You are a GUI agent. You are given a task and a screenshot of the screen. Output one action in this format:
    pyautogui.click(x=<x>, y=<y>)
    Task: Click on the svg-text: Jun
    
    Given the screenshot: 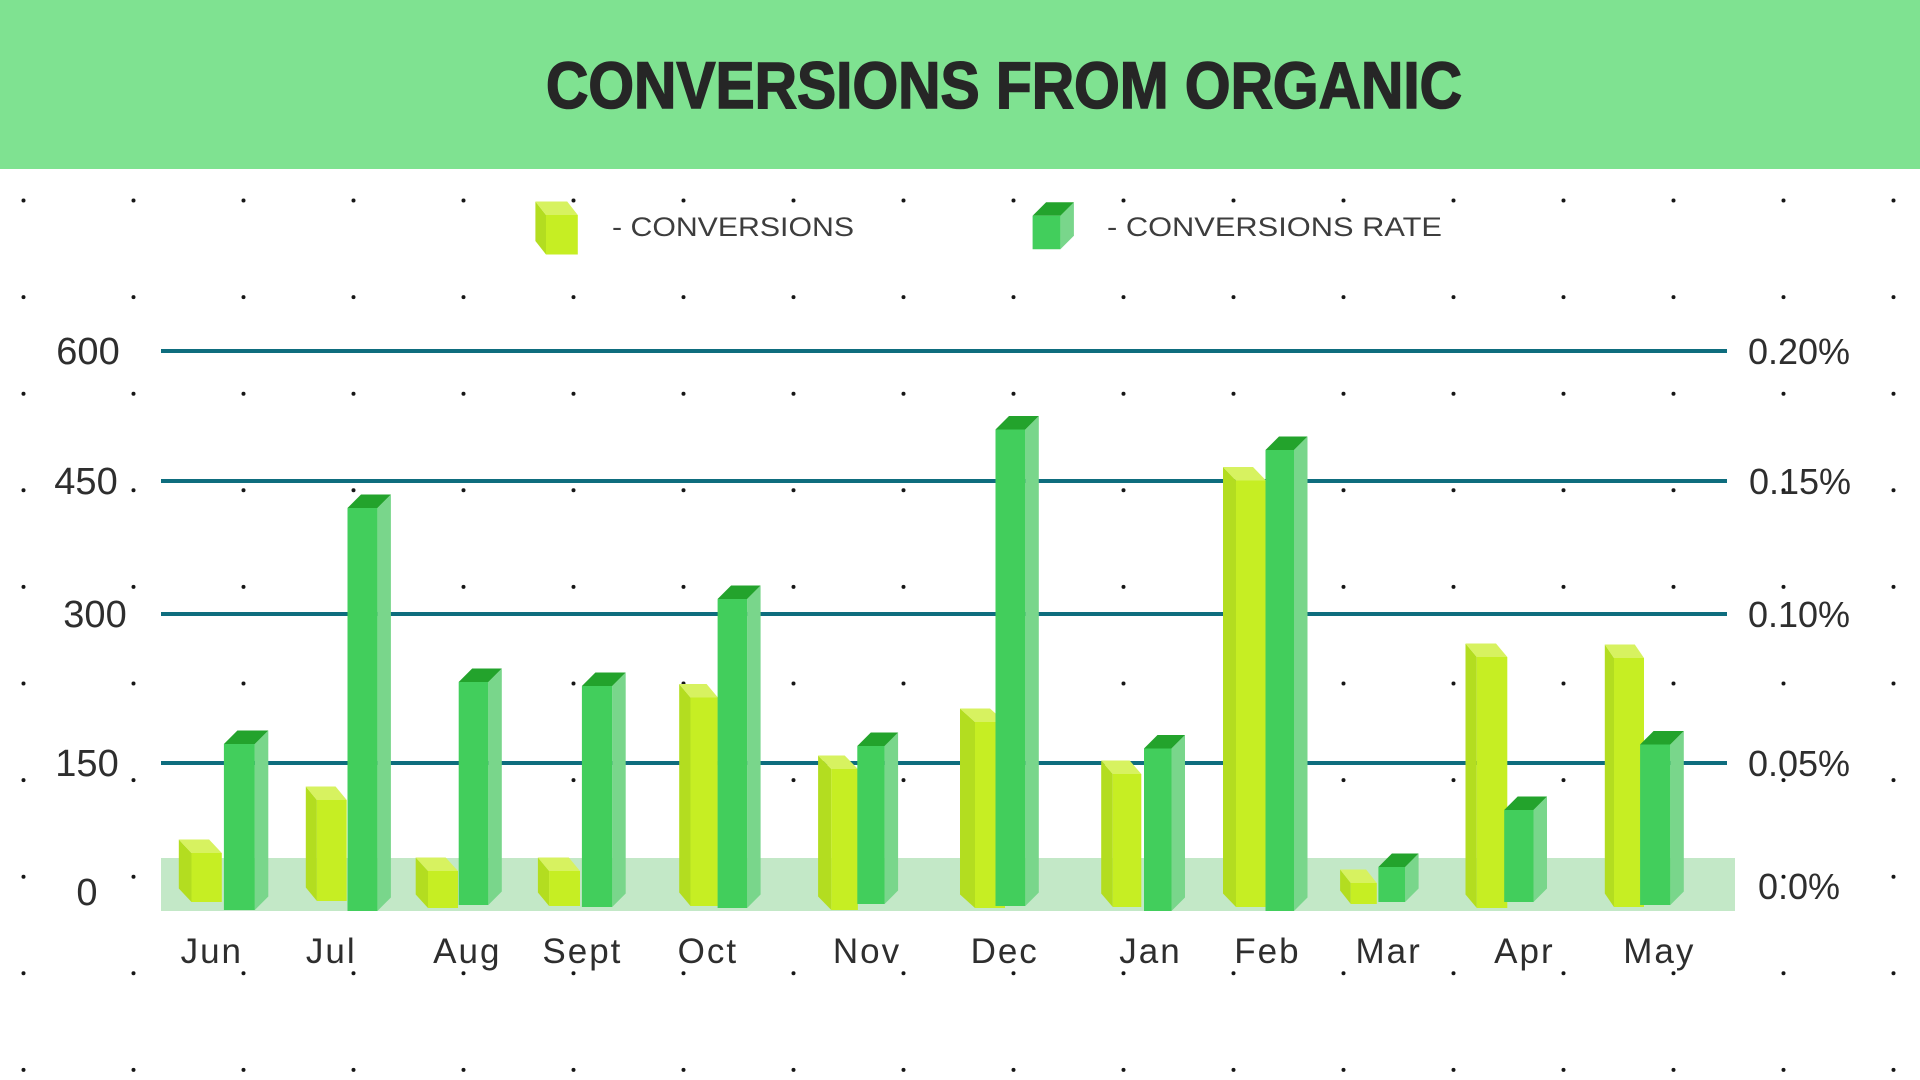 What is the action you would take?
    pyautogui.click(x=212, y=951)
    